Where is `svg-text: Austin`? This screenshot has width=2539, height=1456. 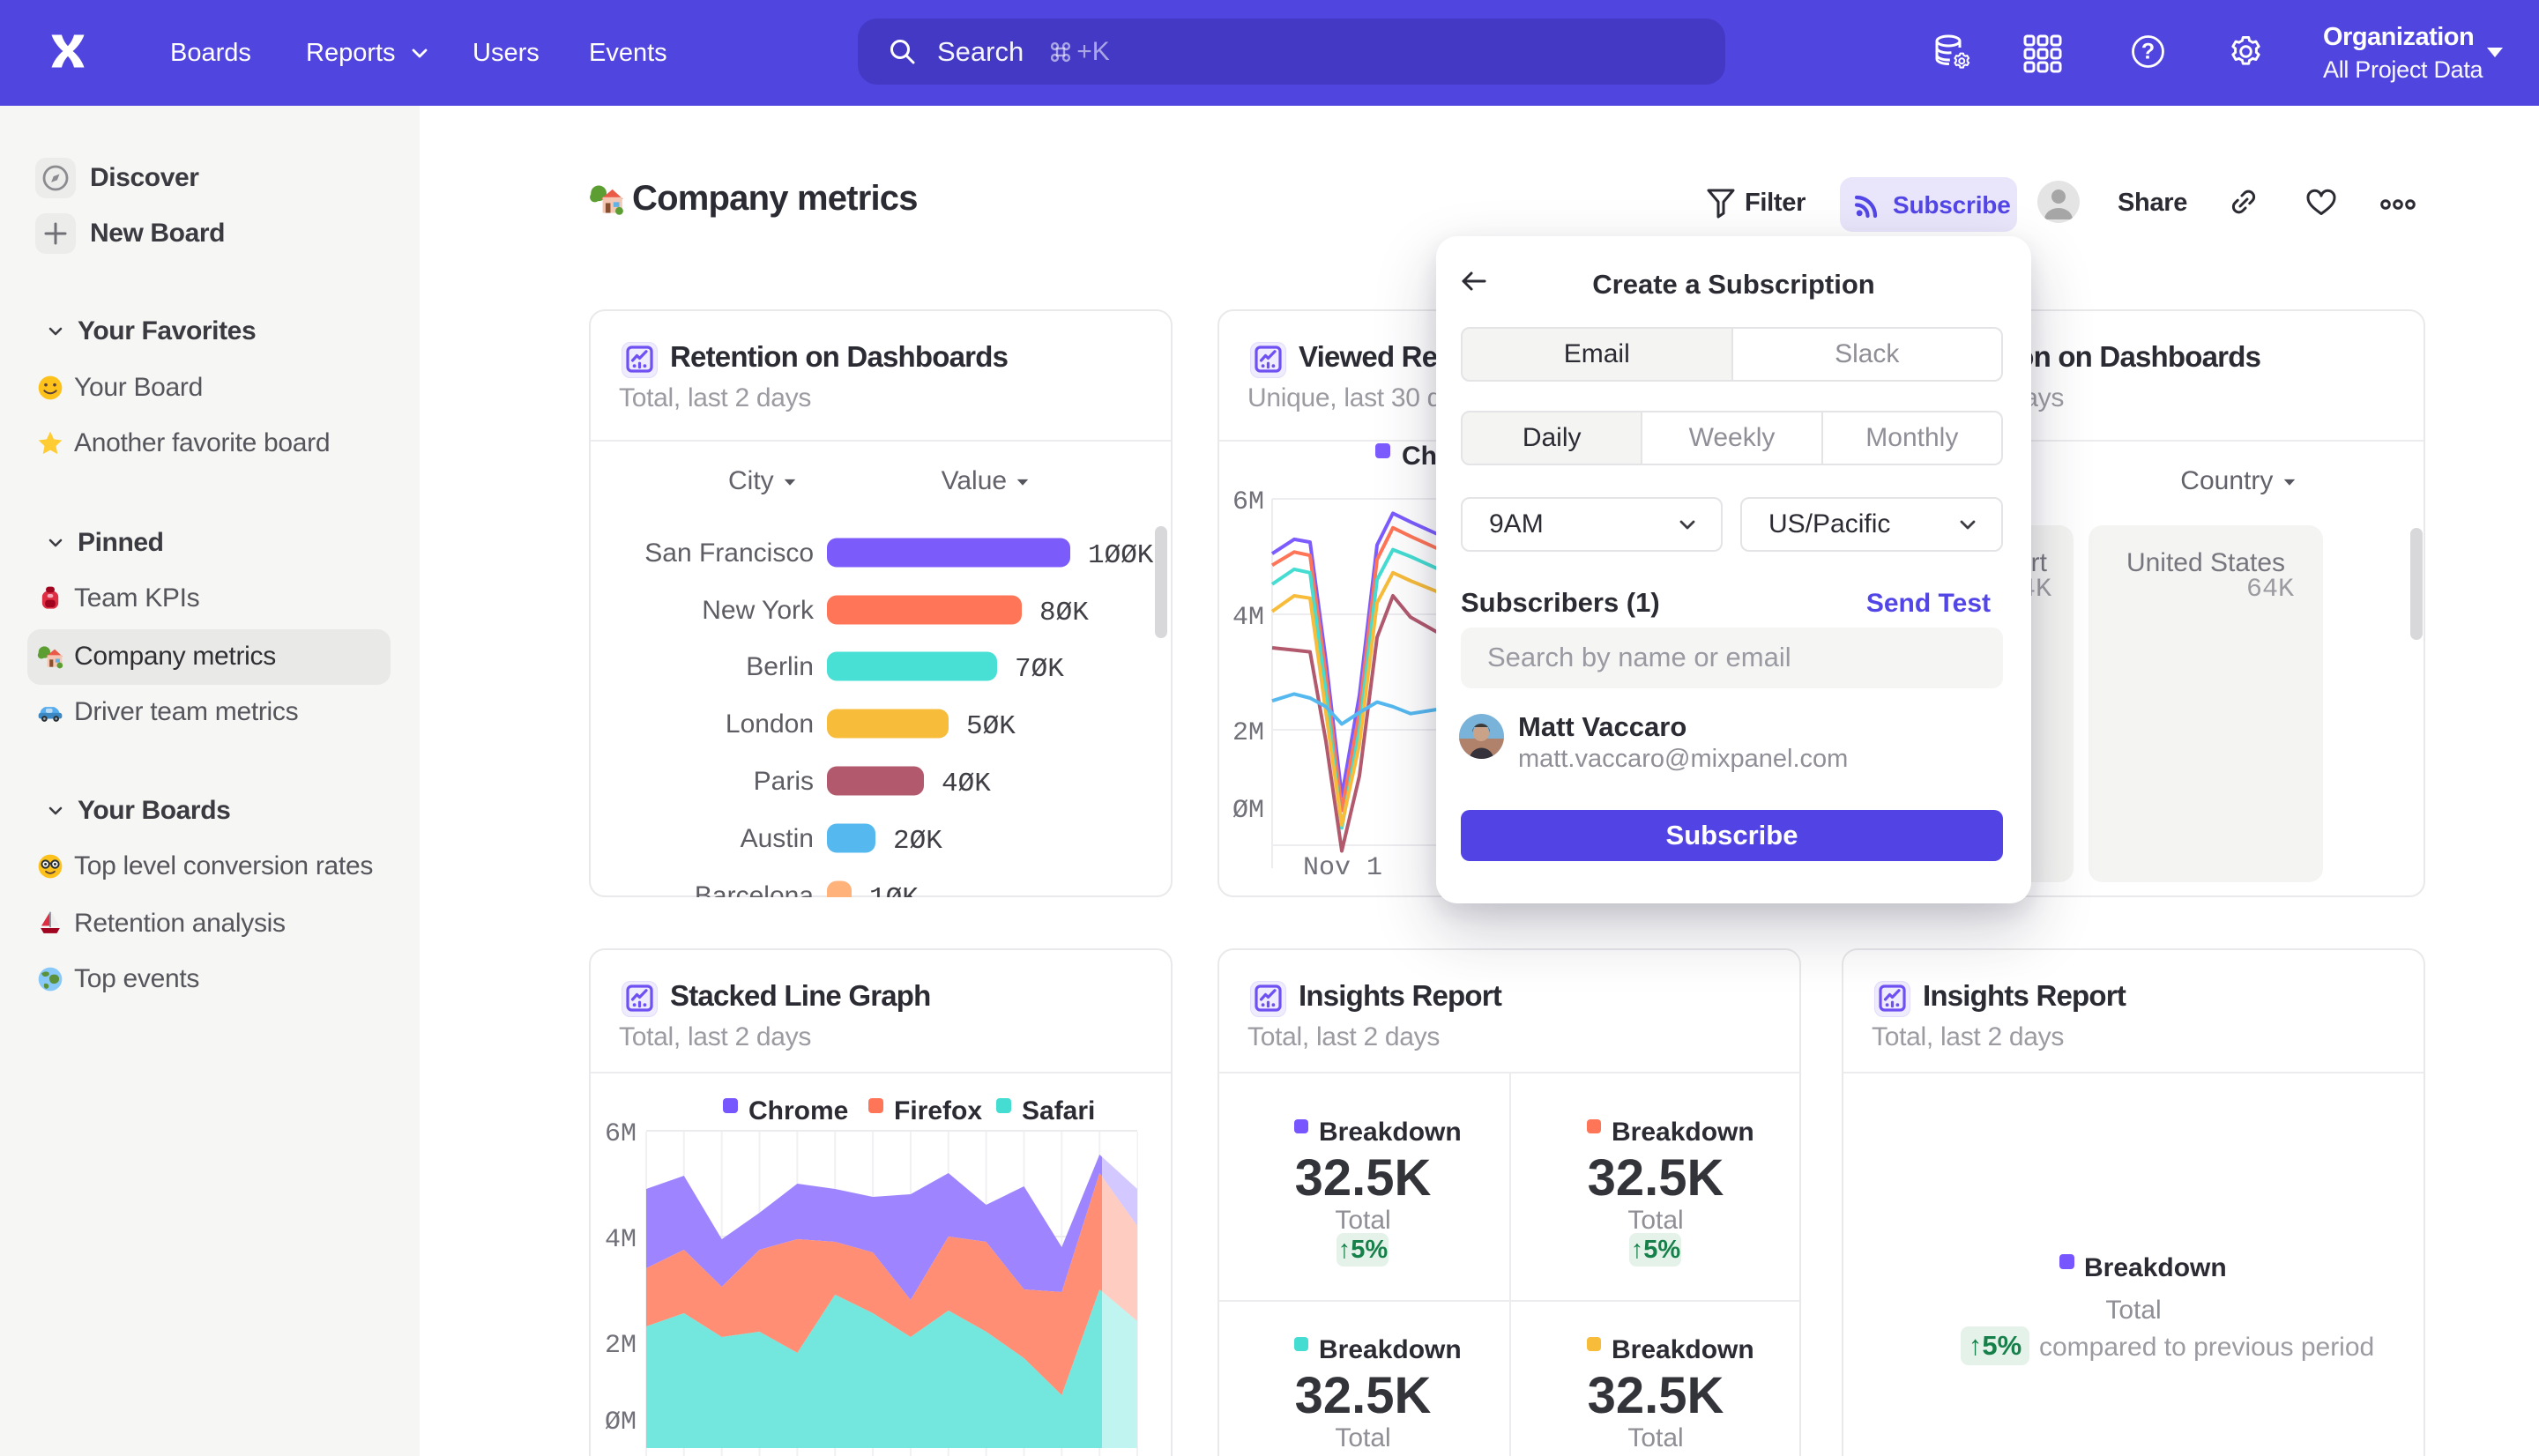
svg-text: Austin is located at coordinates (777, 838).